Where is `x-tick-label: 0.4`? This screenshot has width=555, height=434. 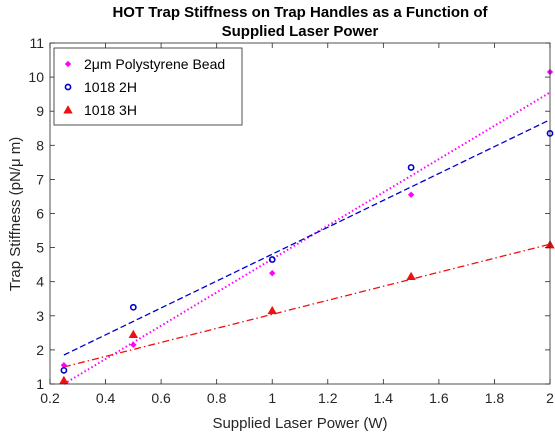
x-tick-label: 0.4 is located at coordinates (106, 398).